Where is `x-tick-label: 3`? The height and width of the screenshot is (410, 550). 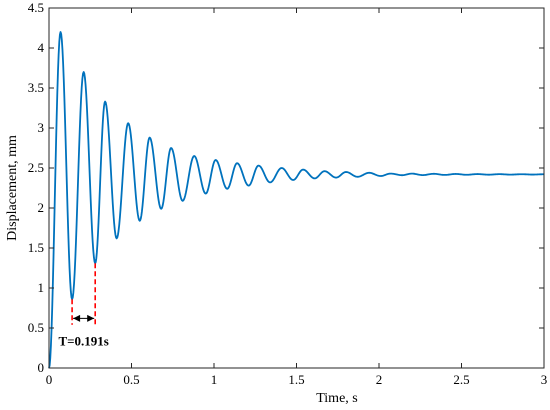
x-tick-label: 3 is located at coordinates (544, 379).